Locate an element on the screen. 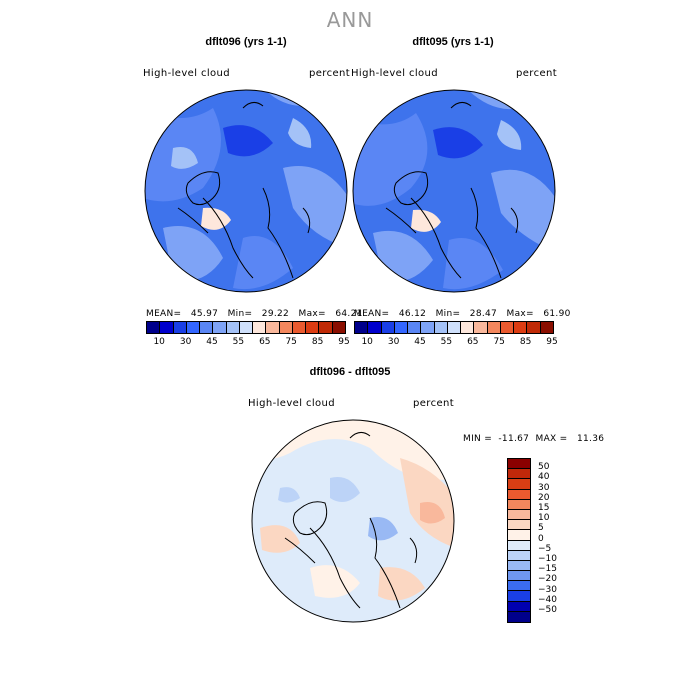 This screenshot has width=700, height=700. panel1-coastlines is located at coordinates (244, 190).